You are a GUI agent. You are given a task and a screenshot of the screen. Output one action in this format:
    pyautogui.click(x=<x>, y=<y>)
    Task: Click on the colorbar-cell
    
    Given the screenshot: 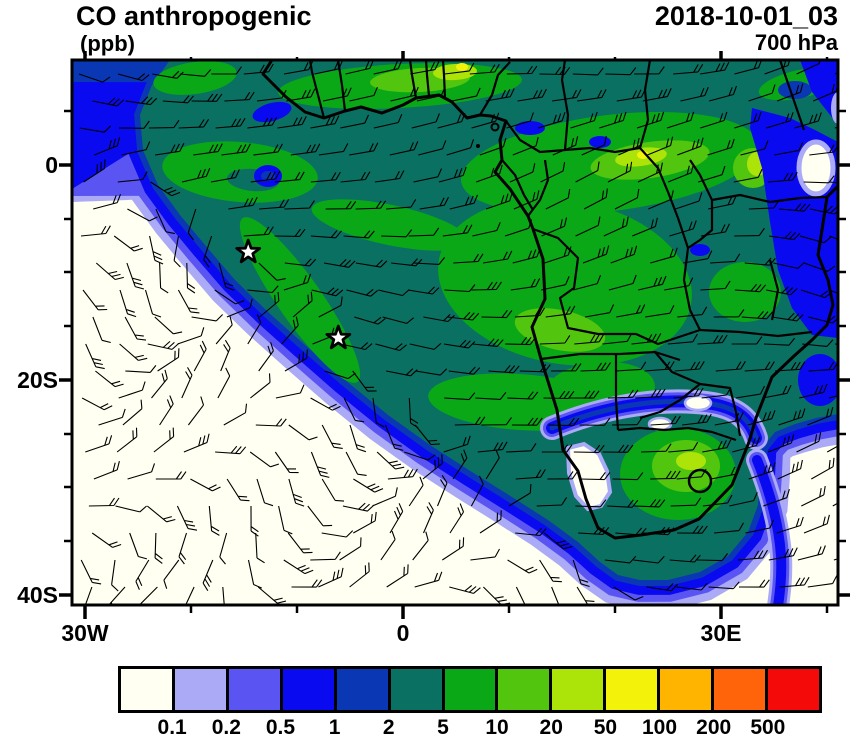 What is the action you would take?
    pyautogui.click(x=255, y=689)
    